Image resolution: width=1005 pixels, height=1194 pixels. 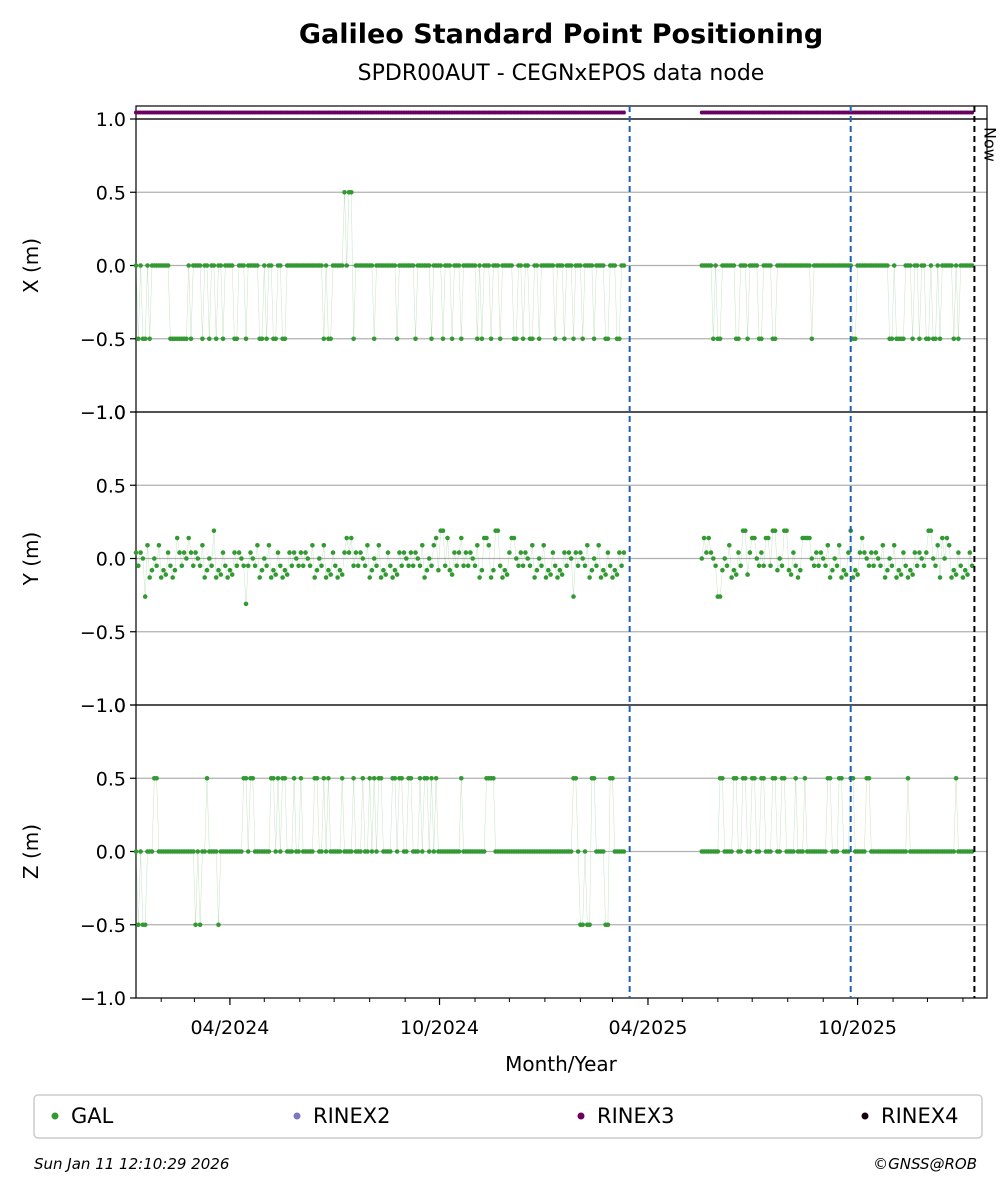 I want to click on x-axis-label: Month/Year, so click(x=561, y=1064).